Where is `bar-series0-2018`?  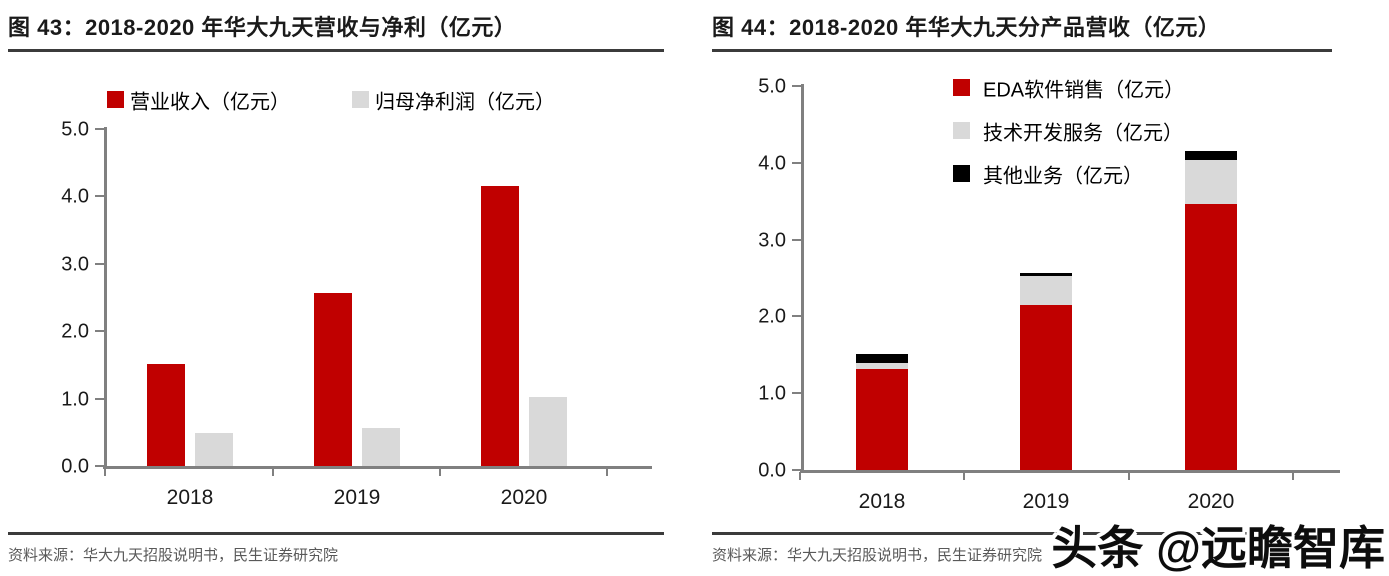
bar-series0-2018 is located at coordinates (166, 415).